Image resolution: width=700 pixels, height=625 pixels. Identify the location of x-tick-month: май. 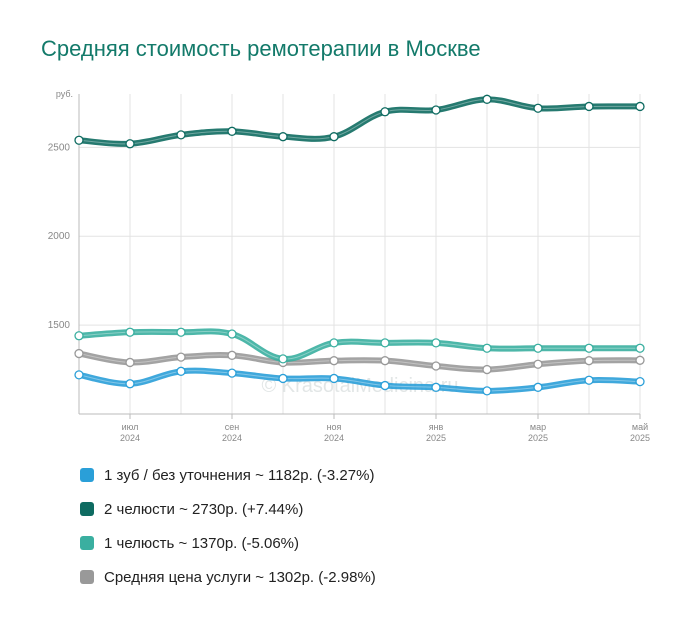
(640, 427).